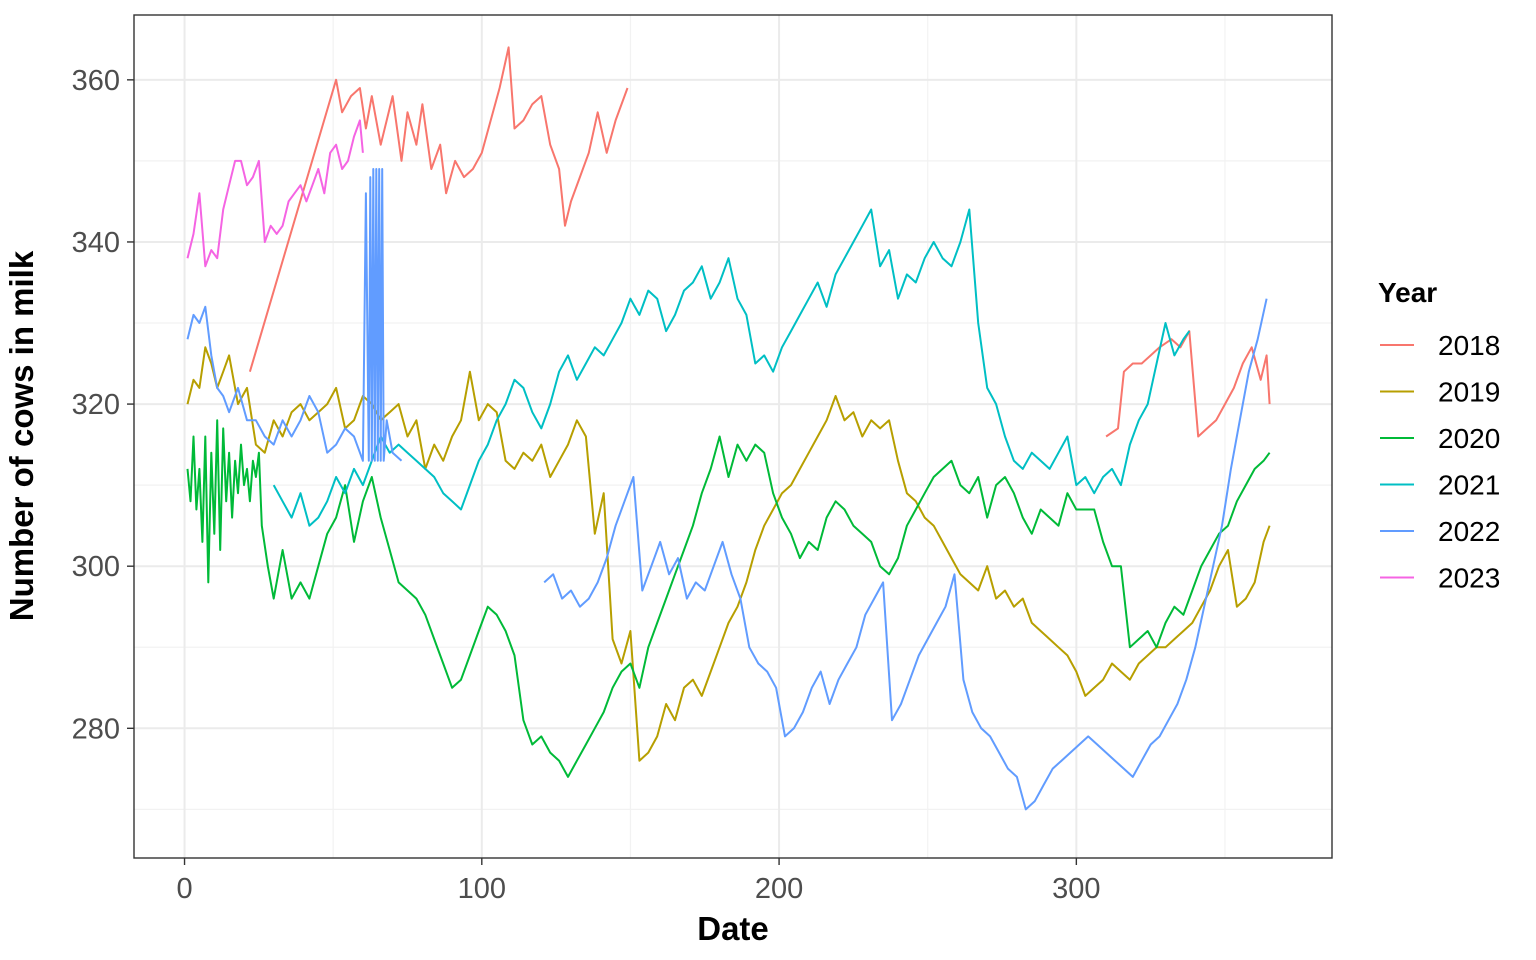  Describe the element at coordinates (294, 315) in the screenshot. I see `series-line-2022` at that location.